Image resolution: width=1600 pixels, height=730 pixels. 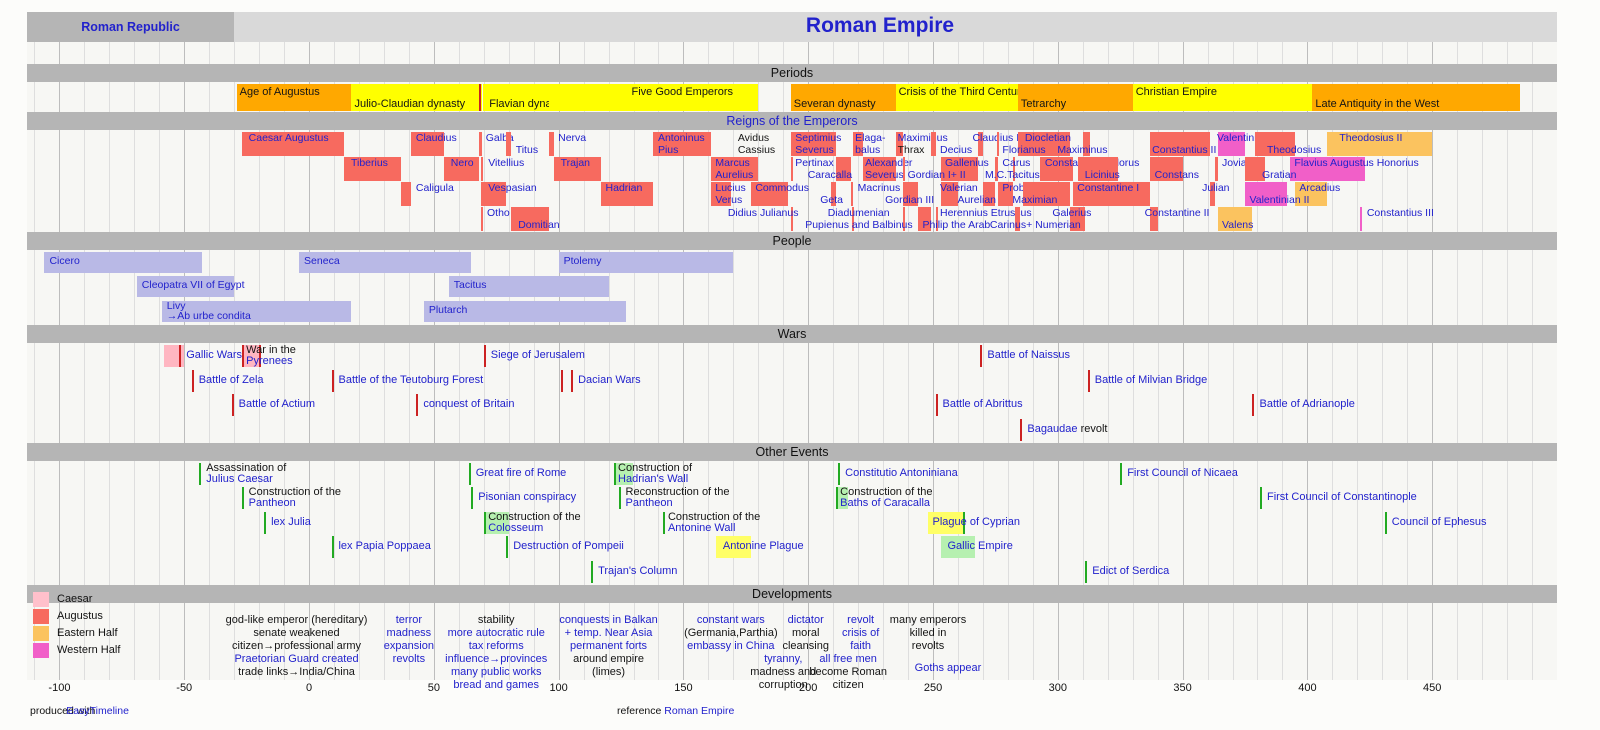 What do you see at coordinates (805, 620) in the screenshot?
I see `development-line: dictator` at bounding box center [805, 620].